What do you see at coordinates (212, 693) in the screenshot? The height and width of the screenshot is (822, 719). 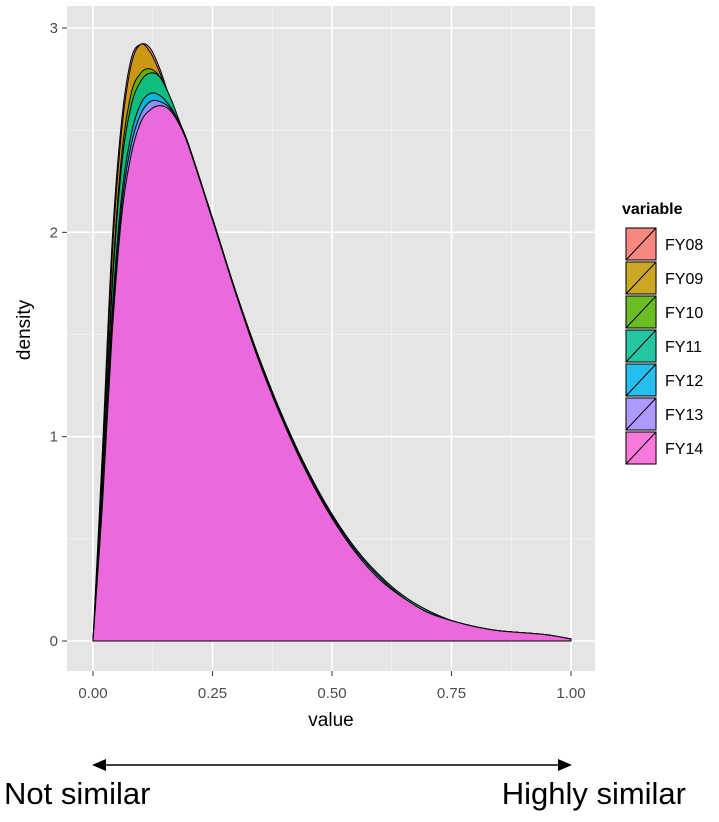 I see `x-tick-label: 0.25` at bounding box center [212, 693].